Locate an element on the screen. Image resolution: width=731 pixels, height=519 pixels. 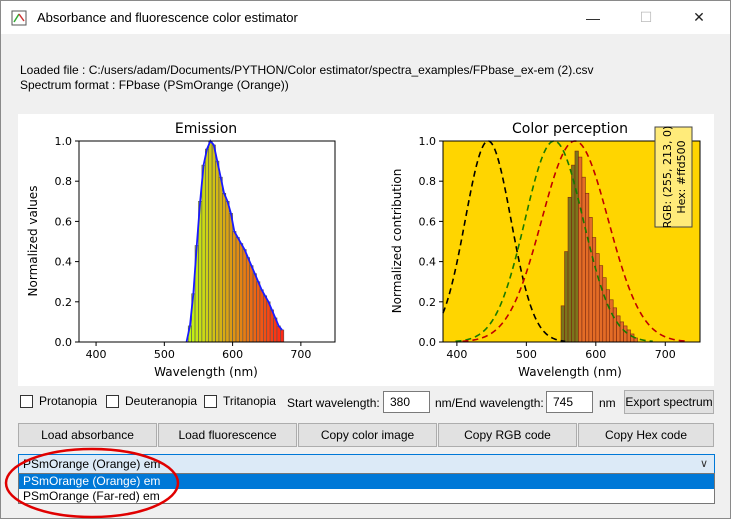
minimize-button: — is located at coordinates (593, 17).